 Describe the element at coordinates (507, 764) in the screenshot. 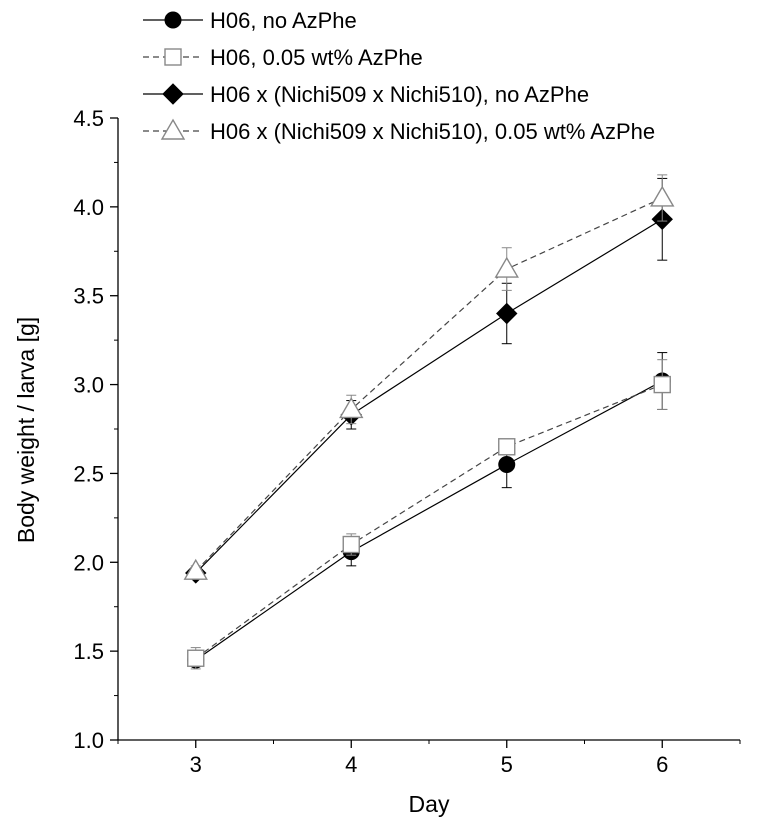

I see `x-tick-label: 5` at that location.